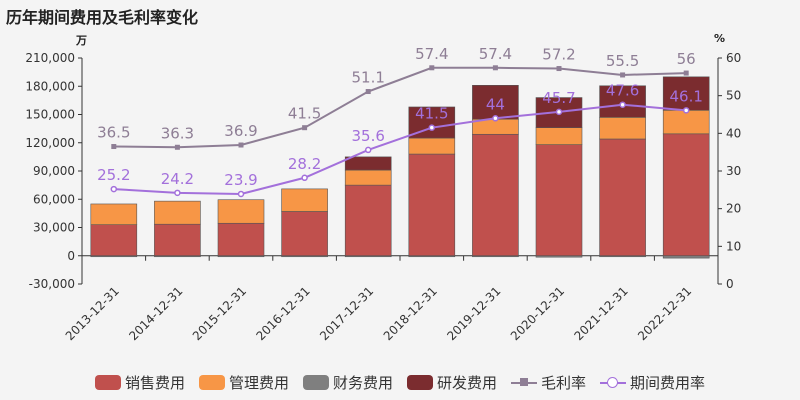 Image resolution: width=800 pixels, height=400 pixels. What do you see at coordinates (50, 58) in the screenshot?
I see `y-left-tick-label: 210,000` at bounding box center [50, 58].